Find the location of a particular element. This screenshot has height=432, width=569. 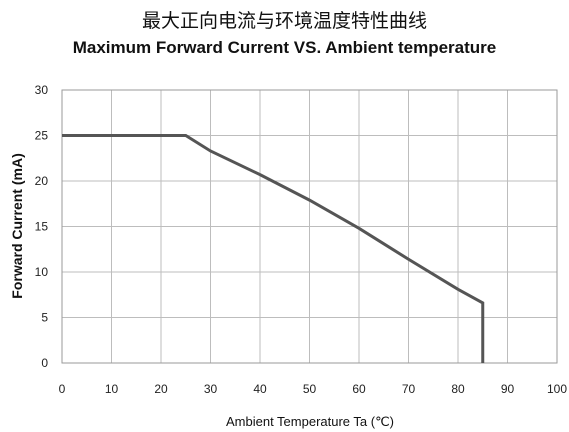

x-tick-labels: 0 10 20 30 40 50 60 70 80 90 100 is located at coordinates (313, 389).